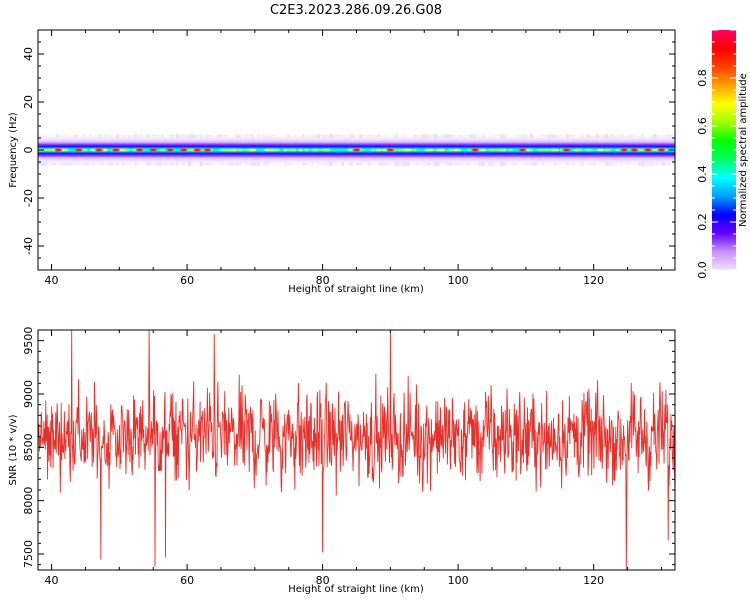  I want to click on snr-y-tick-label: 9000, so click(28, 394).